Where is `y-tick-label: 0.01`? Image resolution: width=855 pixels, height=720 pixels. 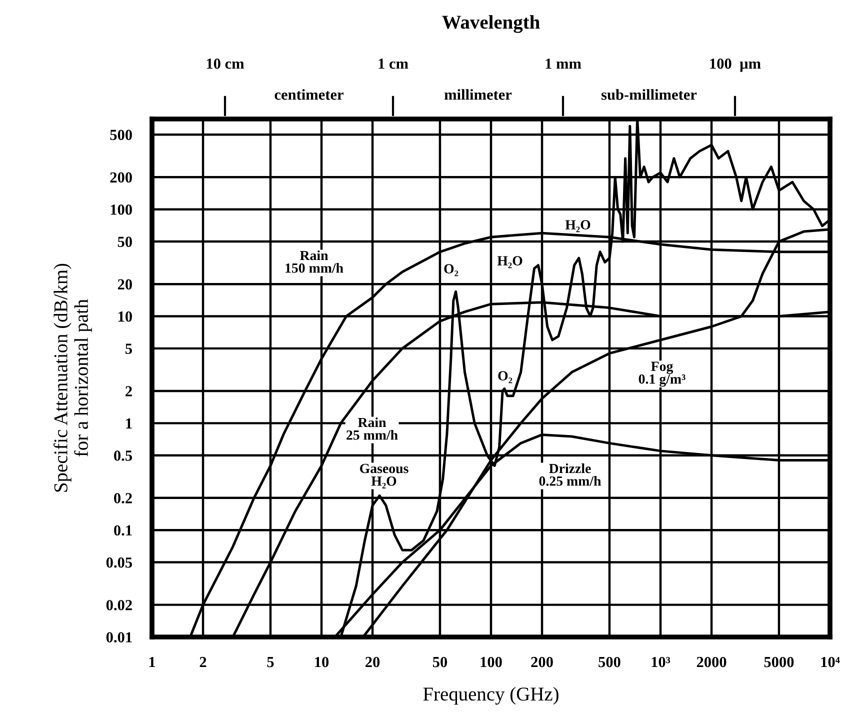
y-tick-label: 0.01 is located at coordinates (119, 637).